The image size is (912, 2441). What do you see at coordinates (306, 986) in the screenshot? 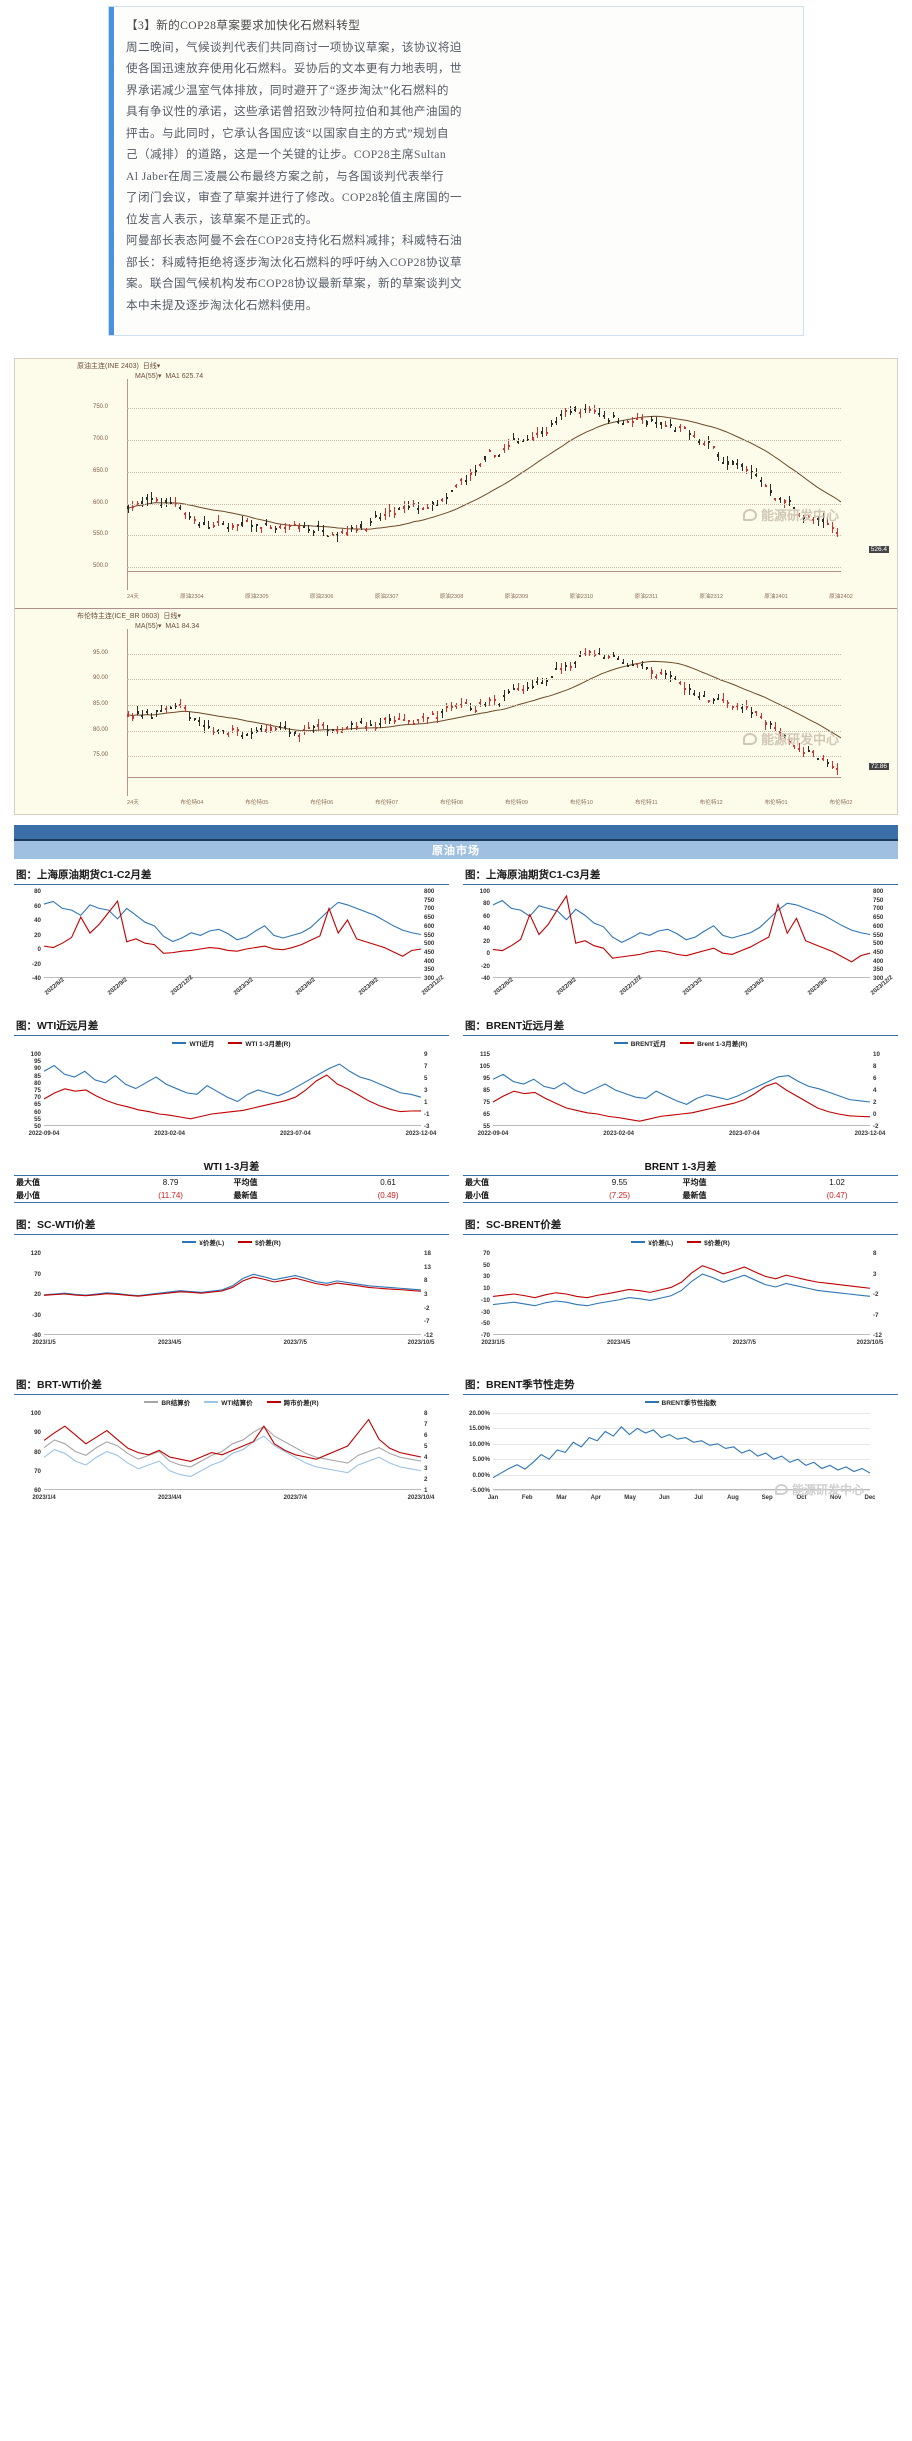
I see `x-tick: 2023/6/2` at bounding box center [306, 986].